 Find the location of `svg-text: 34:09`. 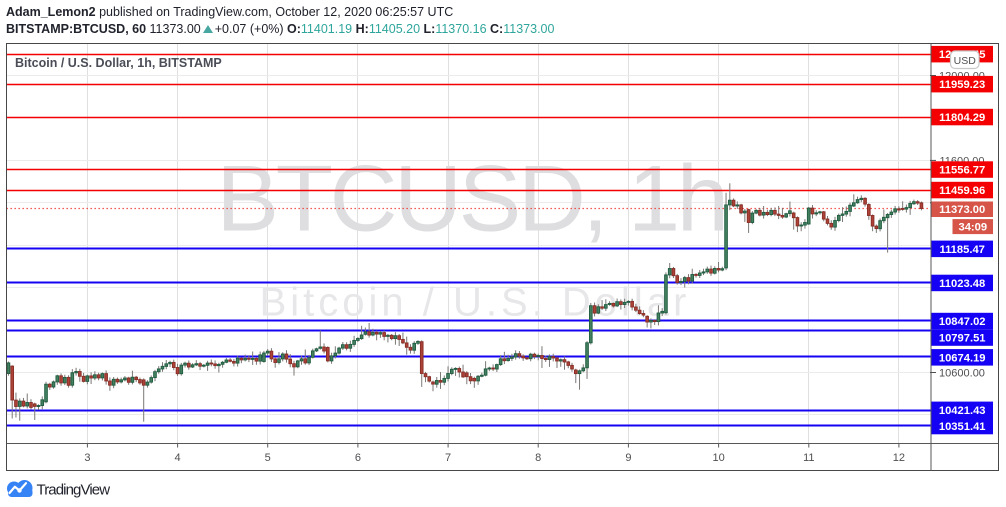

svg-text: 34:09 is located at coordinates (972, 228).